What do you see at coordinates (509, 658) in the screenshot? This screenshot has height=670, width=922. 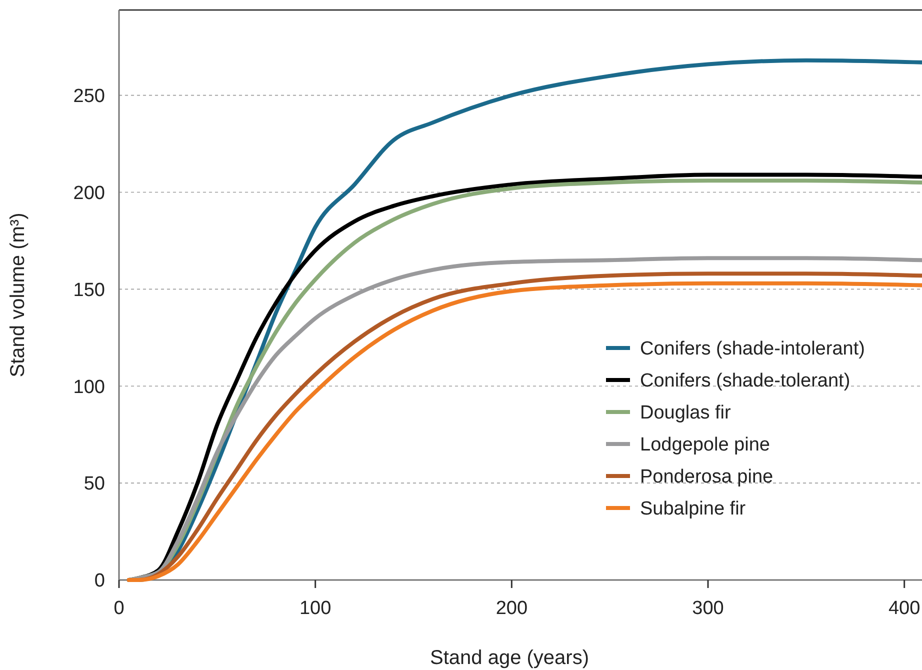 I see `x-axis-title: Stand age (years)` at bounding box center [509, 658].